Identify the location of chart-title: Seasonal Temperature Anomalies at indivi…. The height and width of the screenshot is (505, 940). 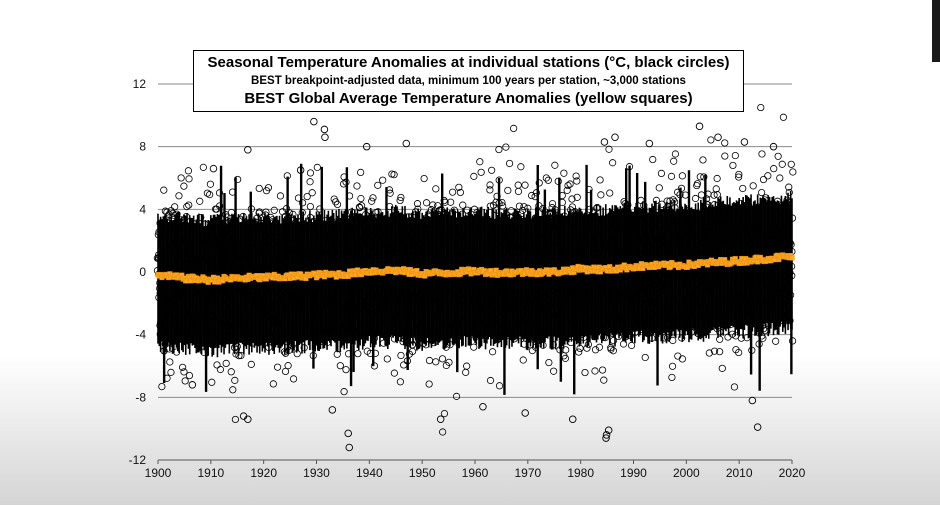
(468, 62).